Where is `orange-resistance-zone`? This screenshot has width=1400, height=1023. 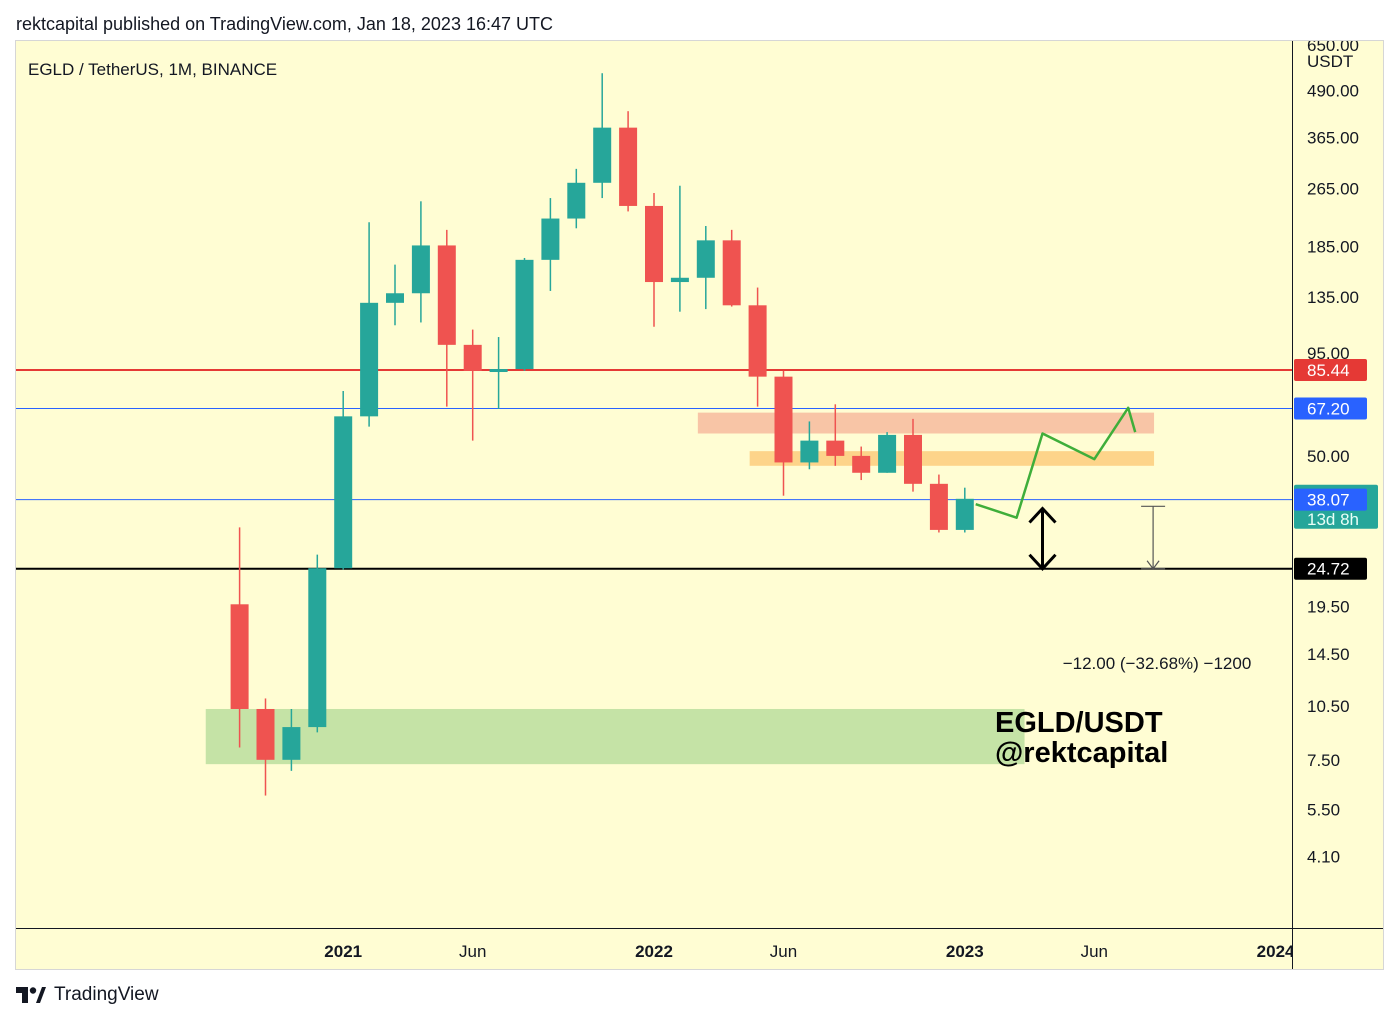
orange-resistance-zone is located at coordinates (952, 458).